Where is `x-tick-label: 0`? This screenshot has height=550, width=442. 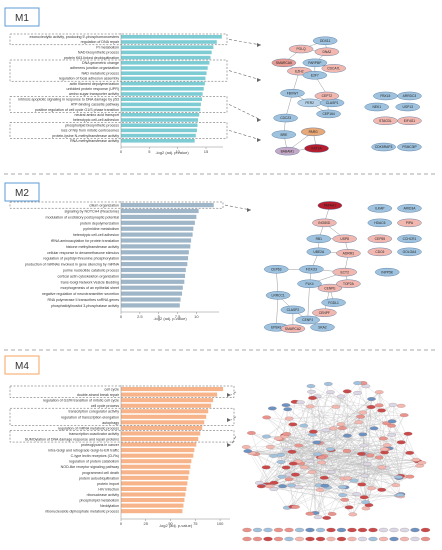
x-tick-label: 0 is located at coordinates (121, 316).